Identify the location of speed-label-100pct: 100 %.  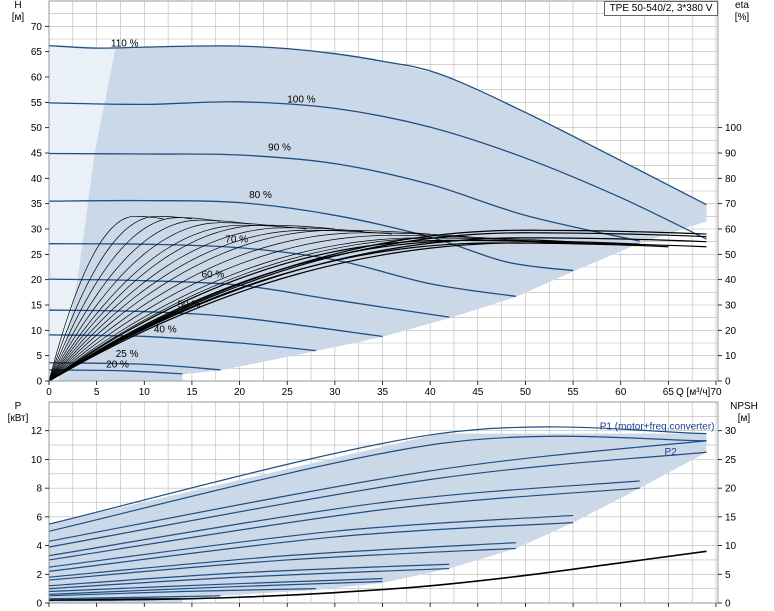
(301, 99).